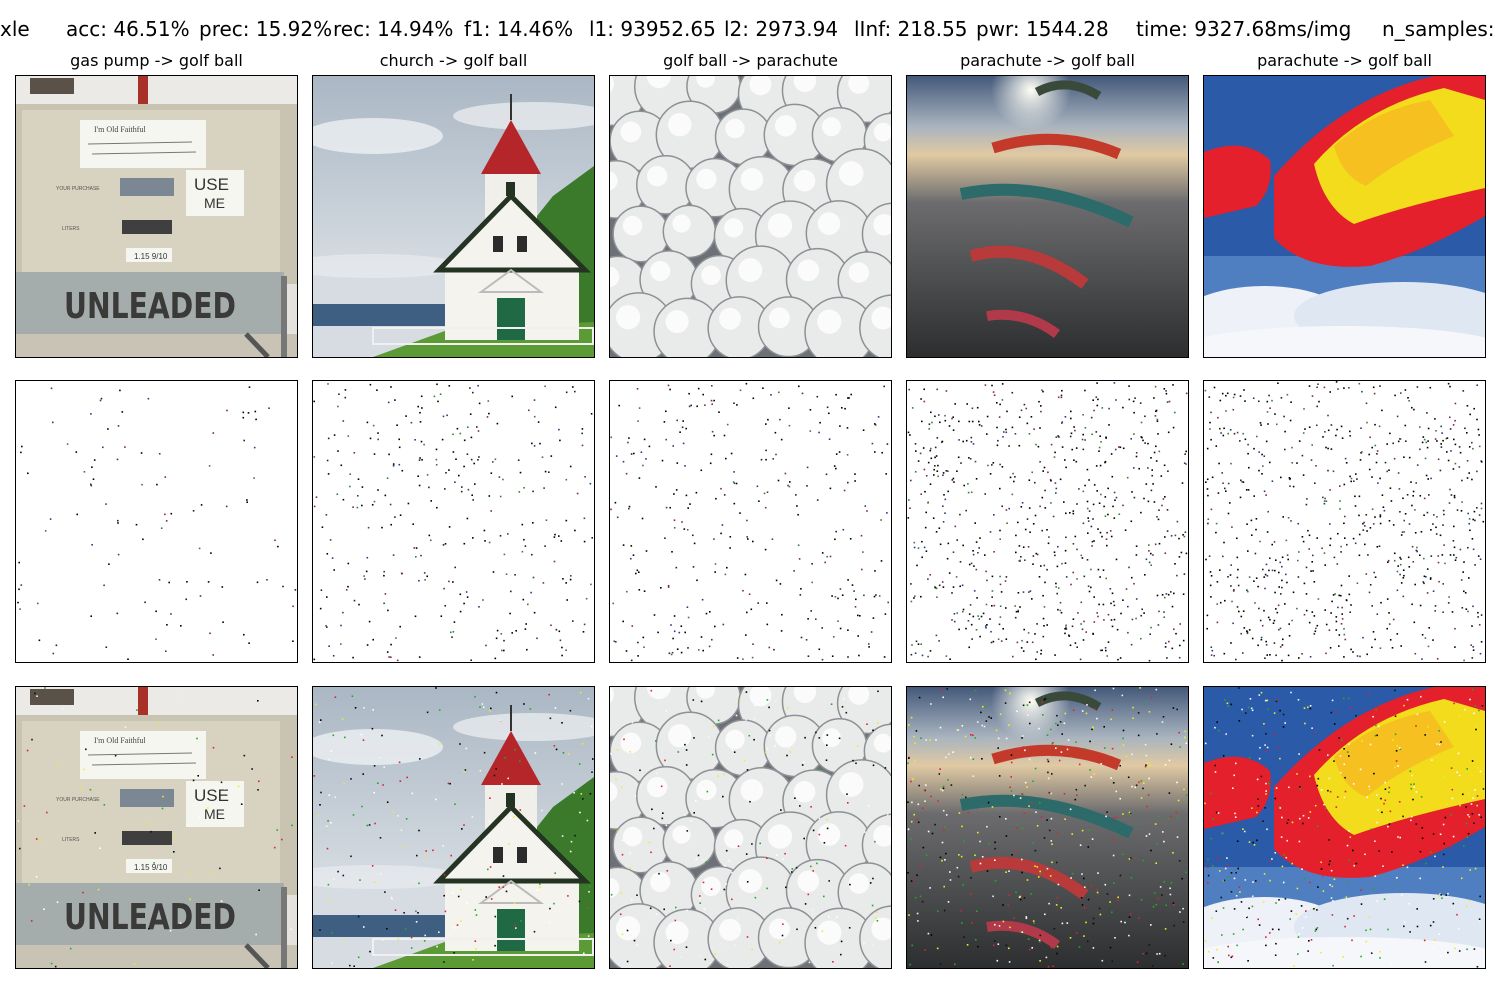 The image size is (1500, 1000). I want to click on column-title-1: gas pump -> golf ball, so click(156, 60).